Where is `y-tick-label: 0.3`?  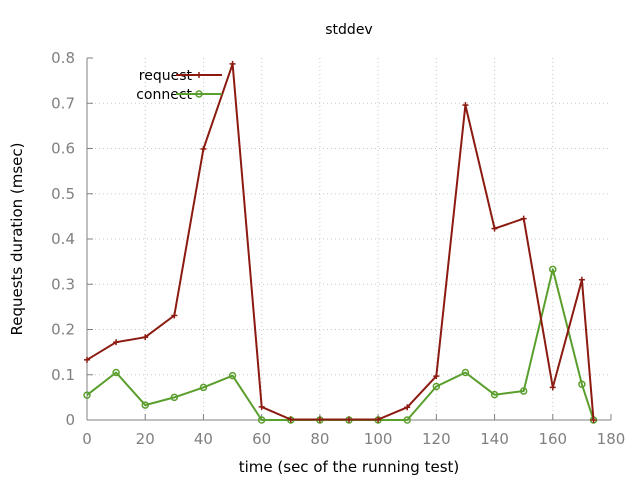 y-tick-label: 0.3 is located at coordinates (63, 284).